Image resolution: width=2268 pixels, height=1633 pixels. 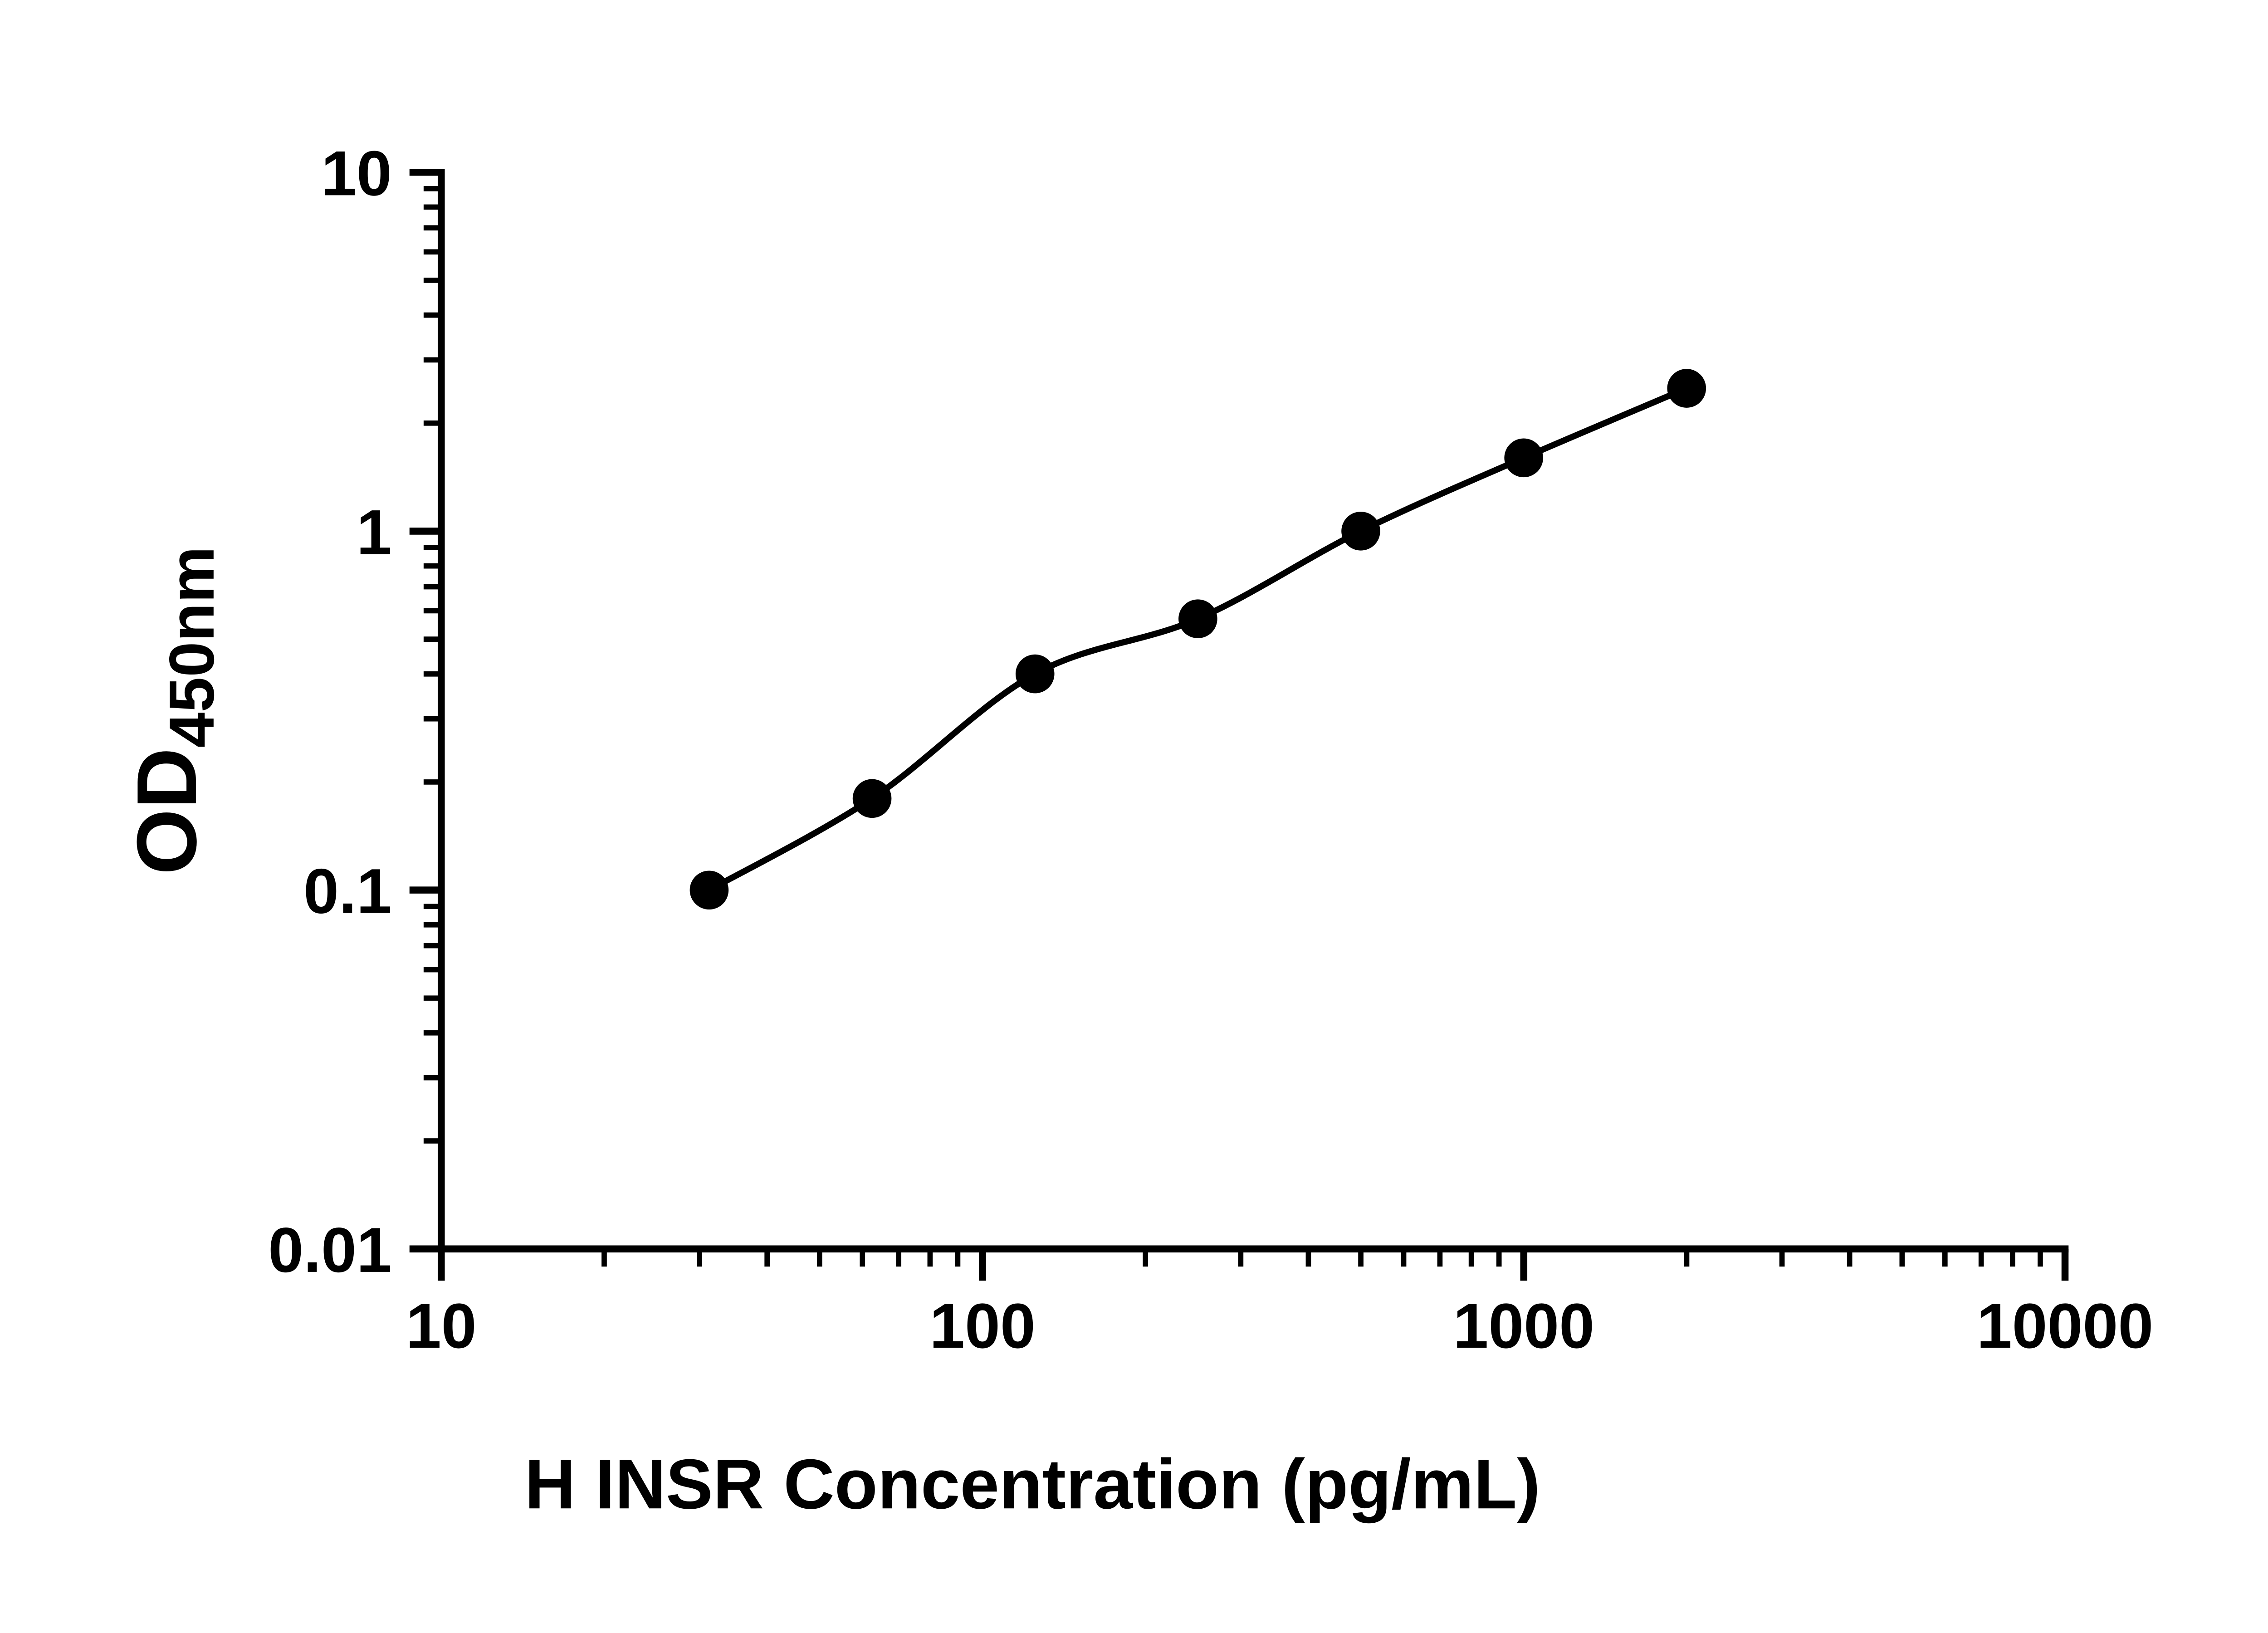 I want to click on y-tick-label: 0.01, so click(x=330, y=1250).